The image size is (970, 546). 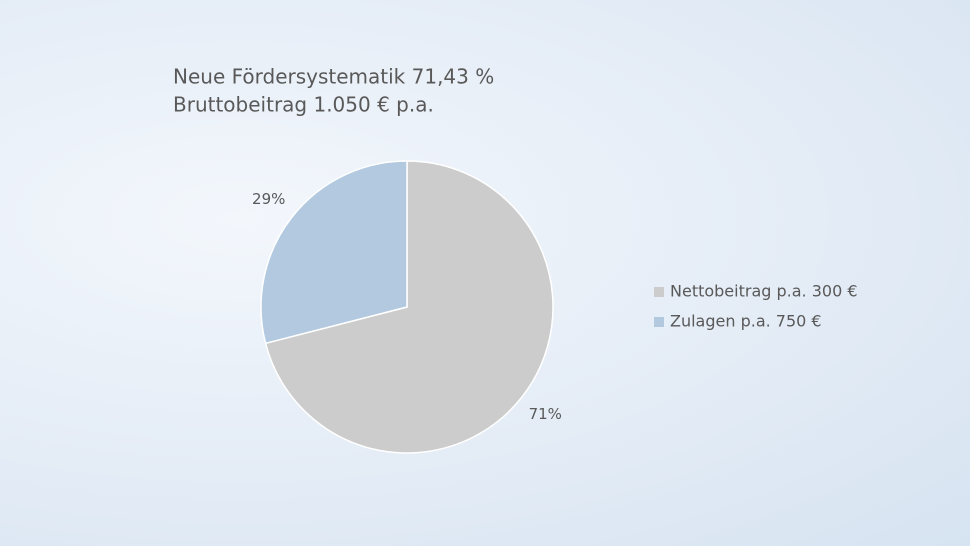 What do you see at coordinates (268, 199) in the screenshot?
I see `data-label: 29%` at bounding box center [268, 199].